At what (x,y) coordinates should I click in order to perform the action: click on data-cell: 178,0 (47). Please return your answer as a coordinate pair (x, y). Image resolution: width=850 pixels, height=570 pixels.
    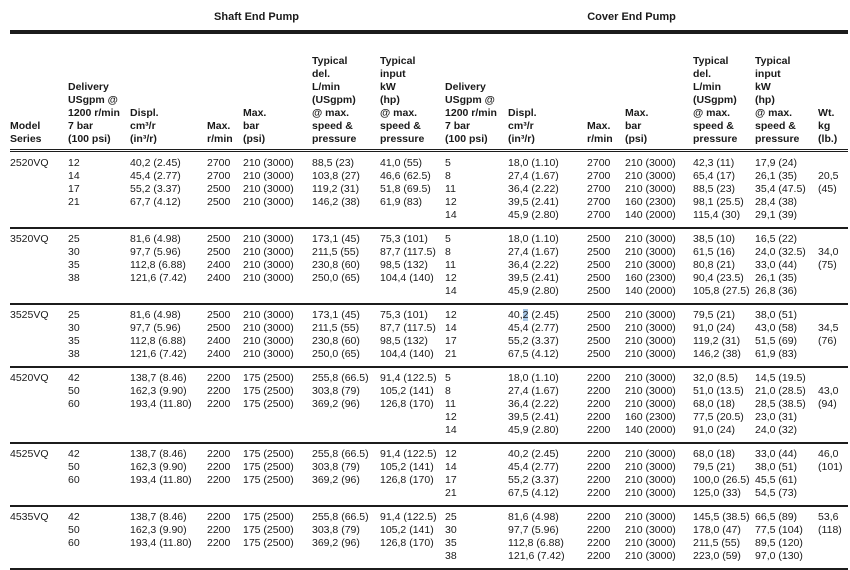
    Looking at the image, I should click on (717, 530).